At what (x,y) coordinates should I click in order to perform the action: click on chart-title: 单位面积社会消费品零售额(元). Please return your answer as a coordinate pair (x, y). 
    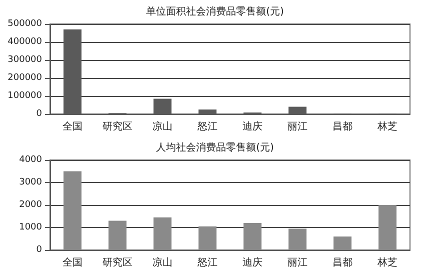
    Looking at the image, I should click on (215, 12).